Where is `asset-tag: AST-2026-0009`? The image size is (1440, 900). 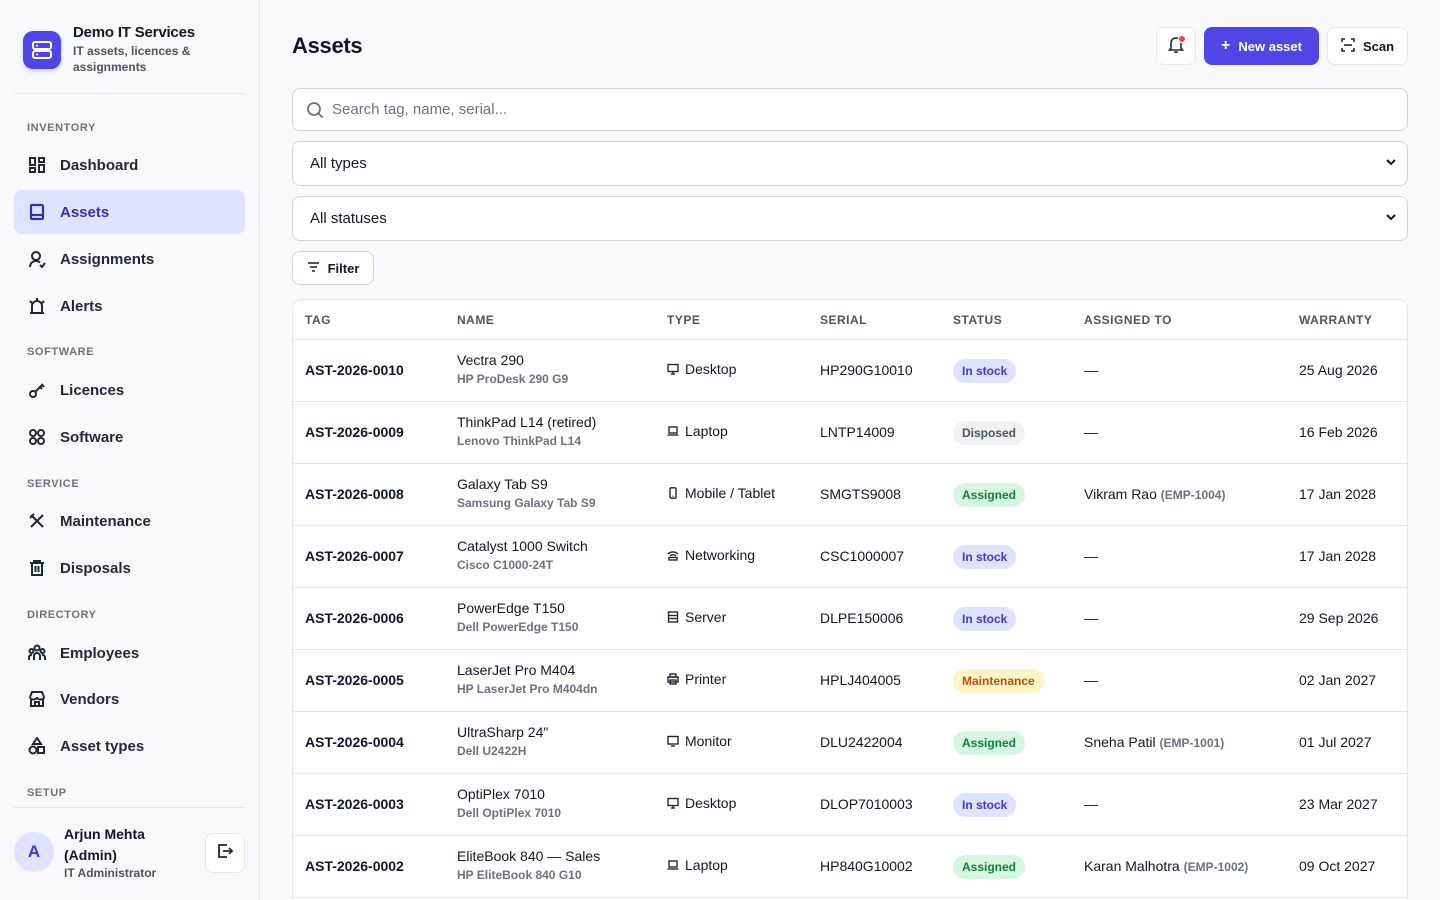 asset-tag: AST-2026-0009 is located at coordinates (354, 432).